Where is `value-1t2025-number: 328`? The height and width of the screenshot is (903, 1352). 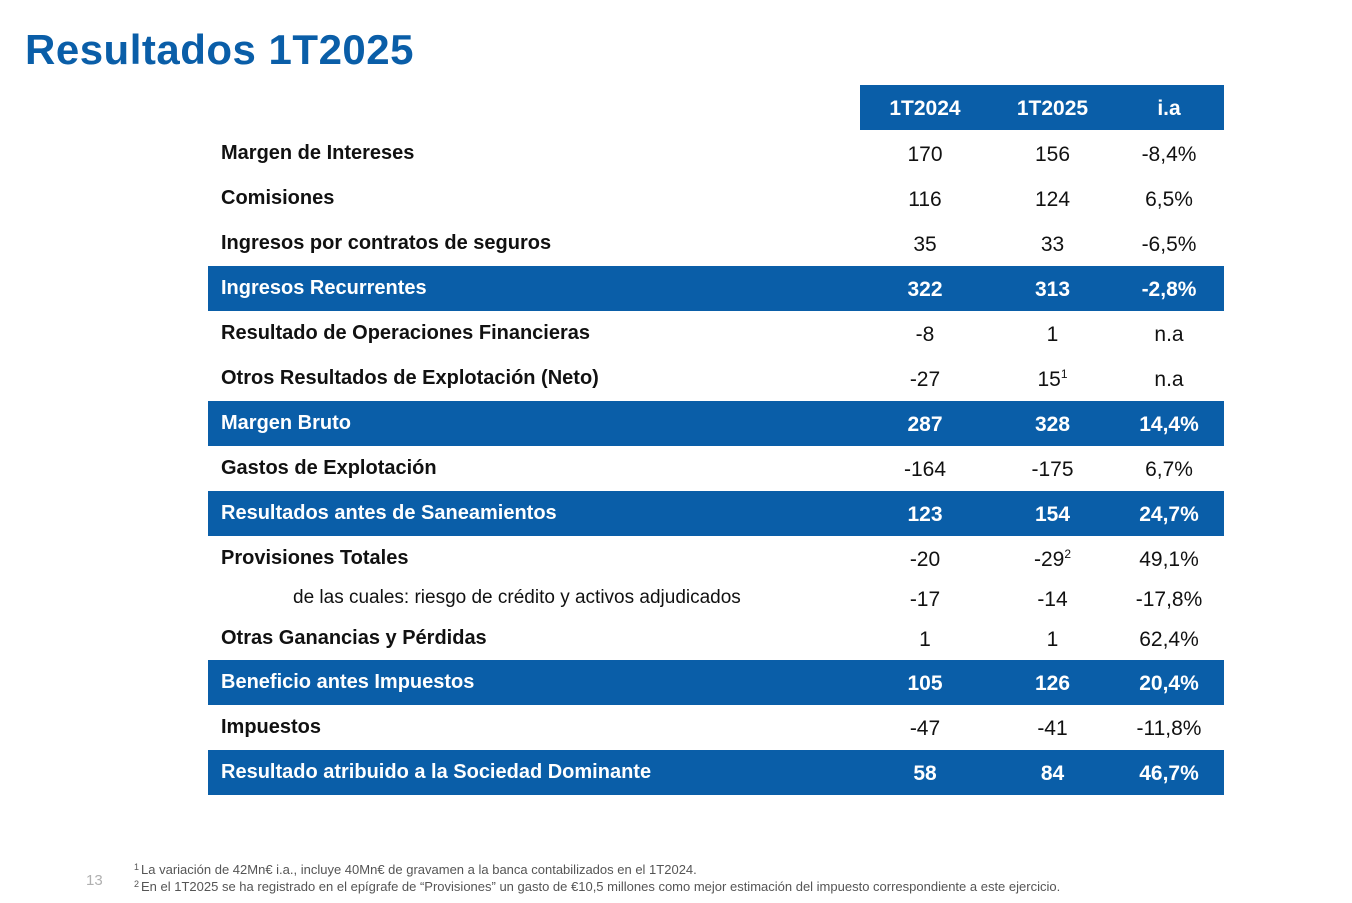
value-1t2025-number: 328 is located at coordinates (1052, 424).